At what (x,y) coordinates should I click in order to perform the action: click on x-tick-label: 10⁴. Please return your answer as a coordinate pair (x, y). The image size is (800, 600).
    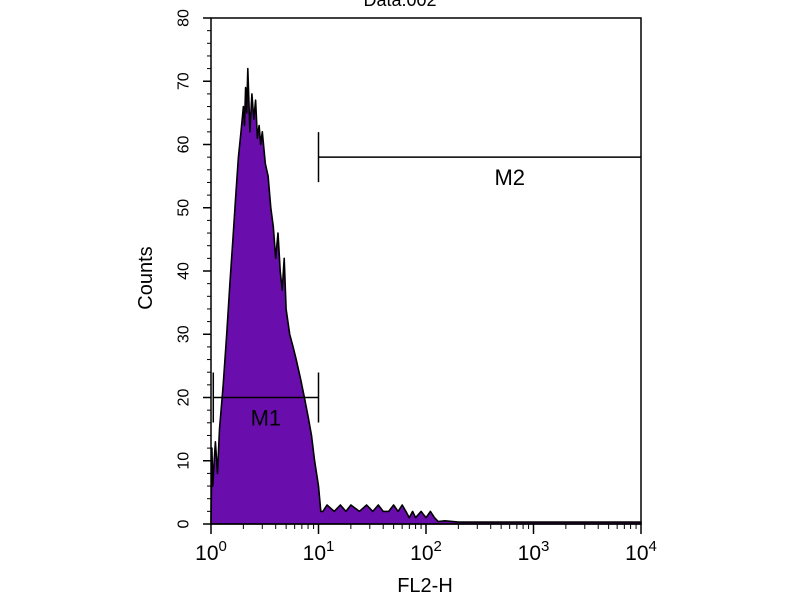
    Looking at the image, I should click on (641, 551).